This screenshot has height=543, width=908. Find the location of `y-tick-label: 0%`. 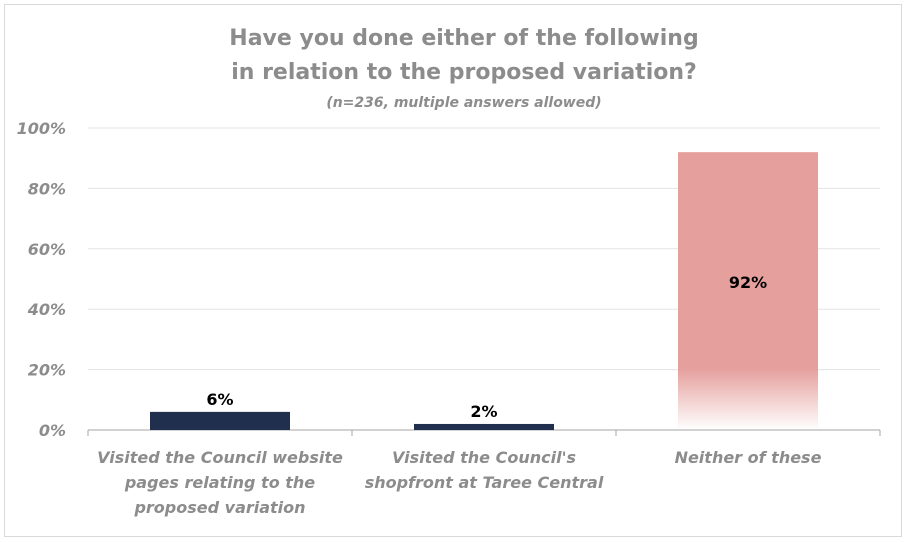

y-tick-label: 0% is located at coordinates (52, 430).